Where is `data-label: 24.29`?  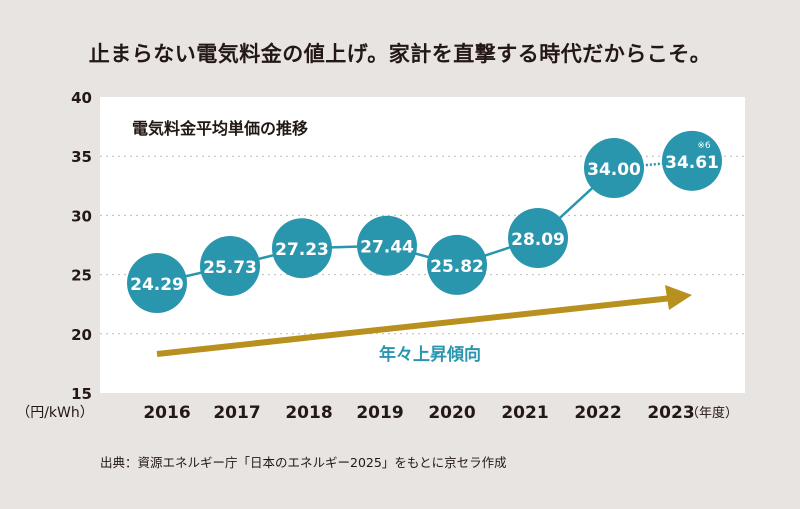
data-label: 24.29 is located at coordinates (157, 285).